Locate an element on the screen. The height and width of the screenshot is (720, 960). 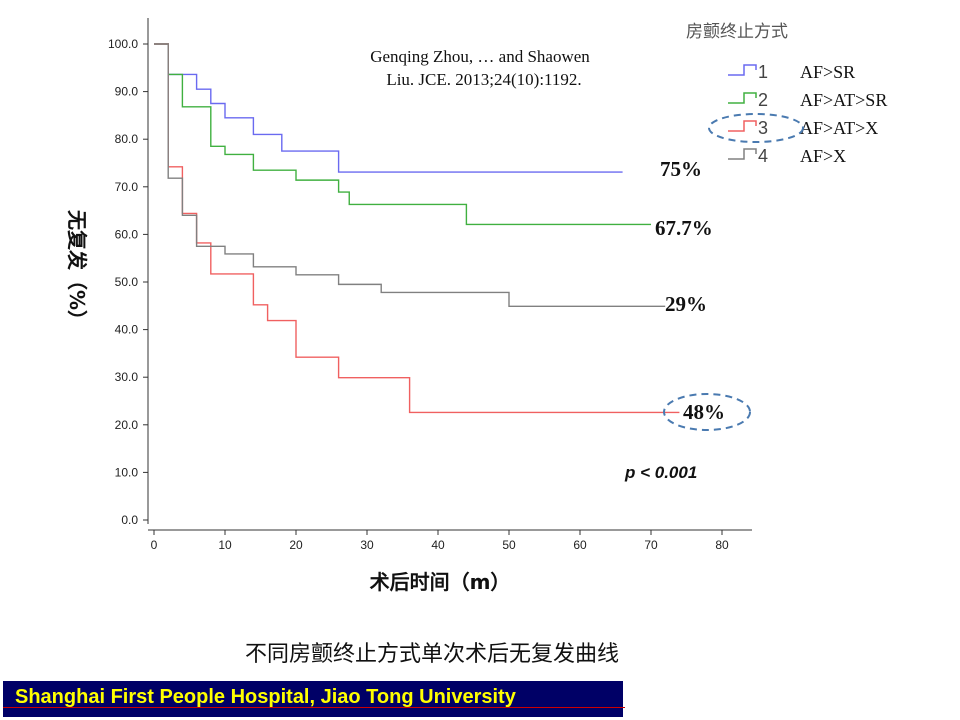
highlight-ellipse-legend is located at coordinates (756, 128).